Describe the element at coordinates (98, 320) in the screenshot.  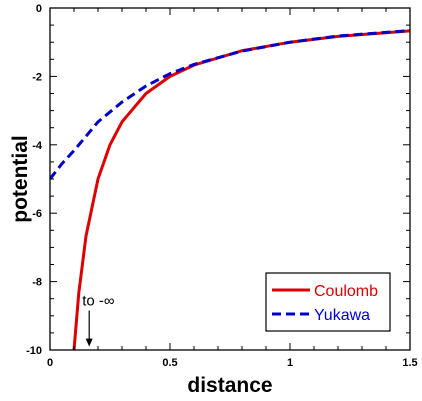
I see `annotation-layer: to -∞` at that location.